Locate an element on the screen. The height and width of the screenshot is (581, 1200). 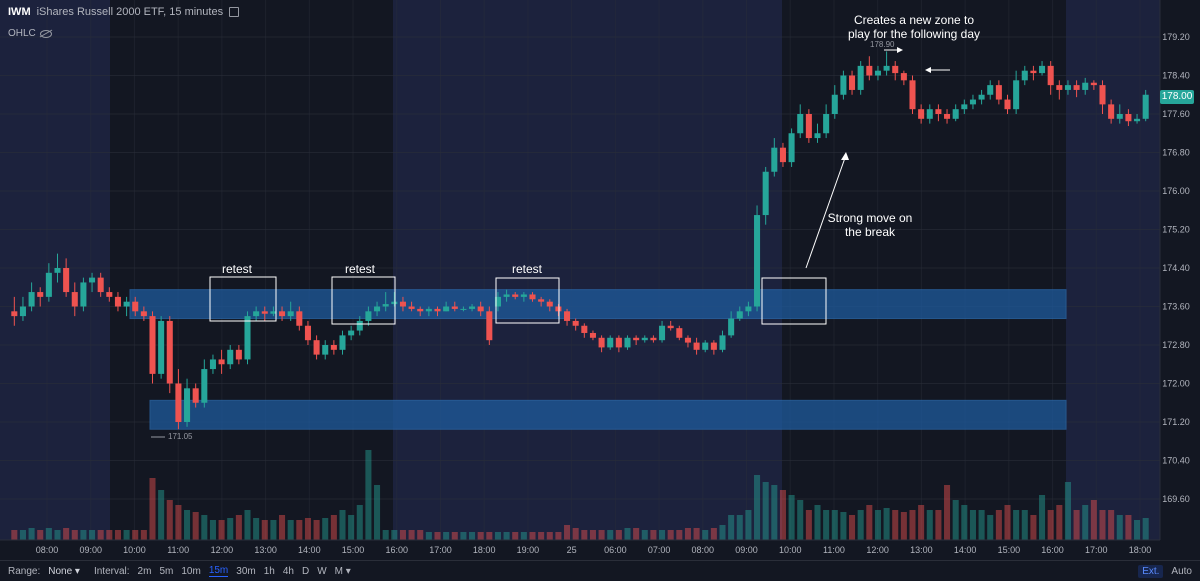
auto-button: Auto is located at coordinates (1181, 571).